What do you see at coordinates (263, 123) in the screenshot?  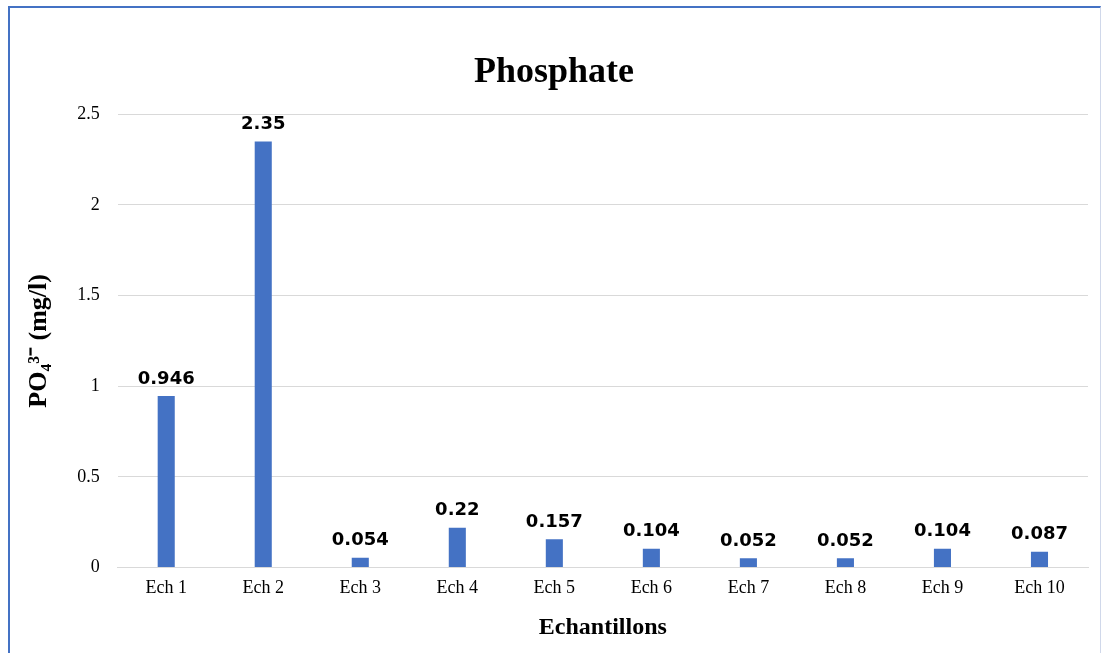 I see `data-label: 2.35` at bounding box center [263, 123].